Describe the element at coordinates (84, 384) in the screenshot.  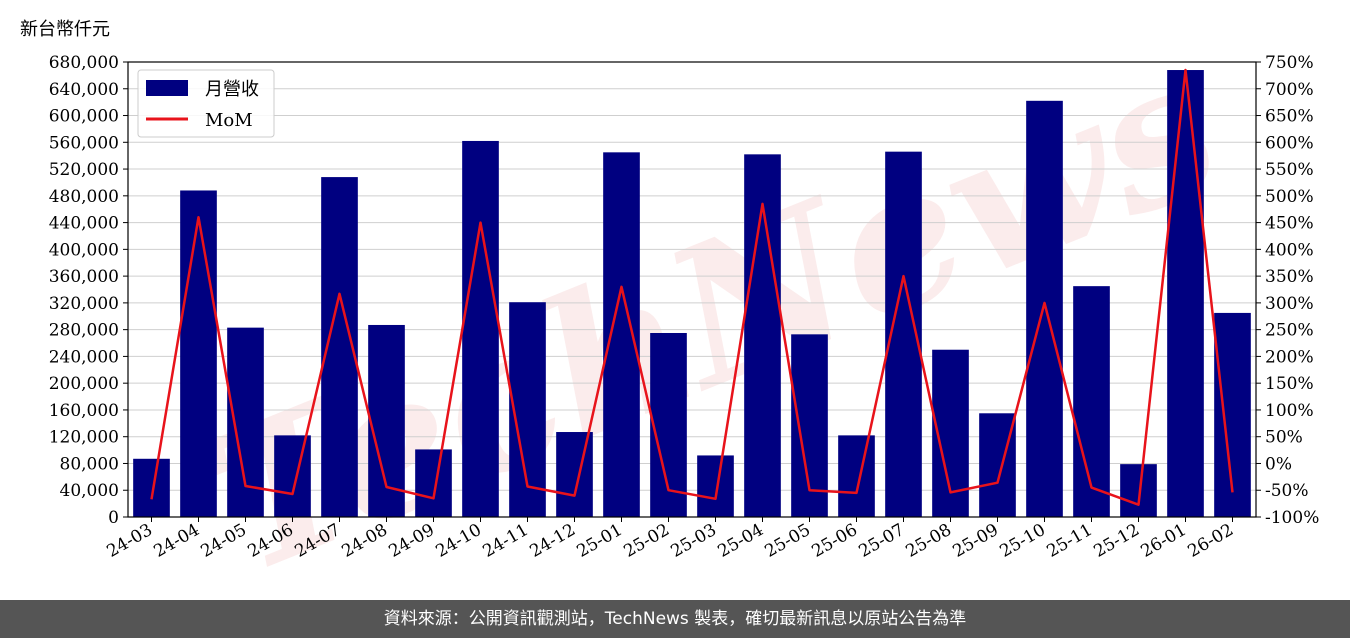
I see `y-left-tick-label: 200,000` at that location.